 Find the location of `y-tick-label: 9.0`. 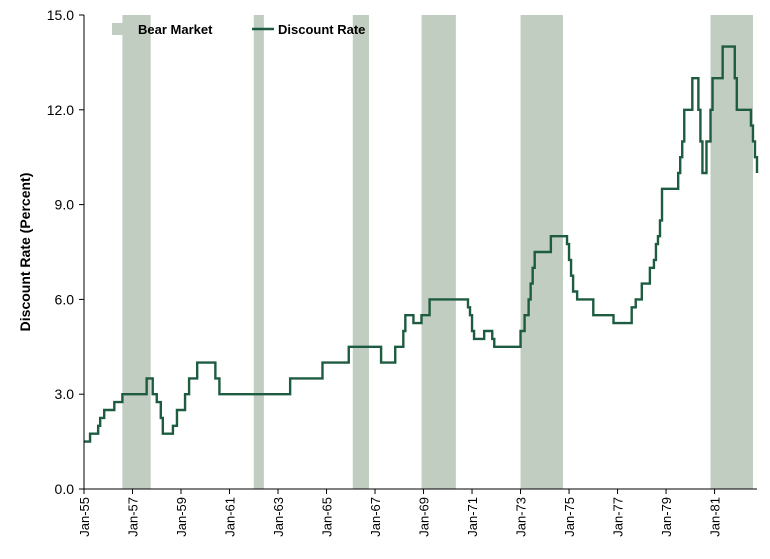

y-tick-label: 9.0 is located at coordinates (65, 205).